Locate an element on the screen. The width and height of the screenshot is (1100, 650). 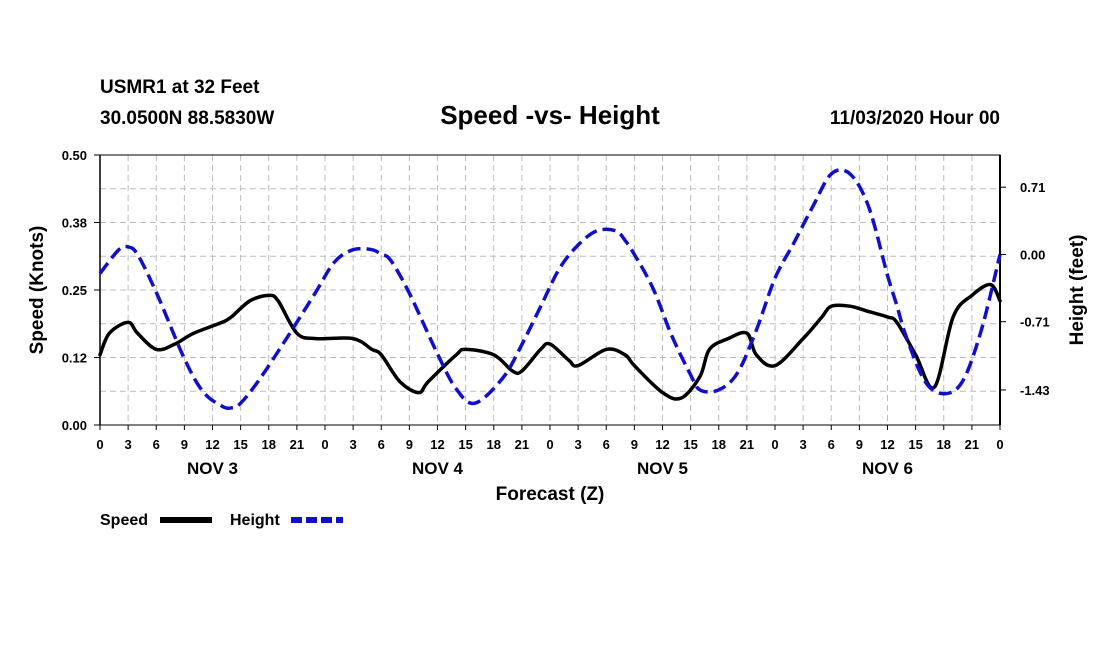
y-axis-title-left: Speed (Knots) is located at coordinates (37, 290).